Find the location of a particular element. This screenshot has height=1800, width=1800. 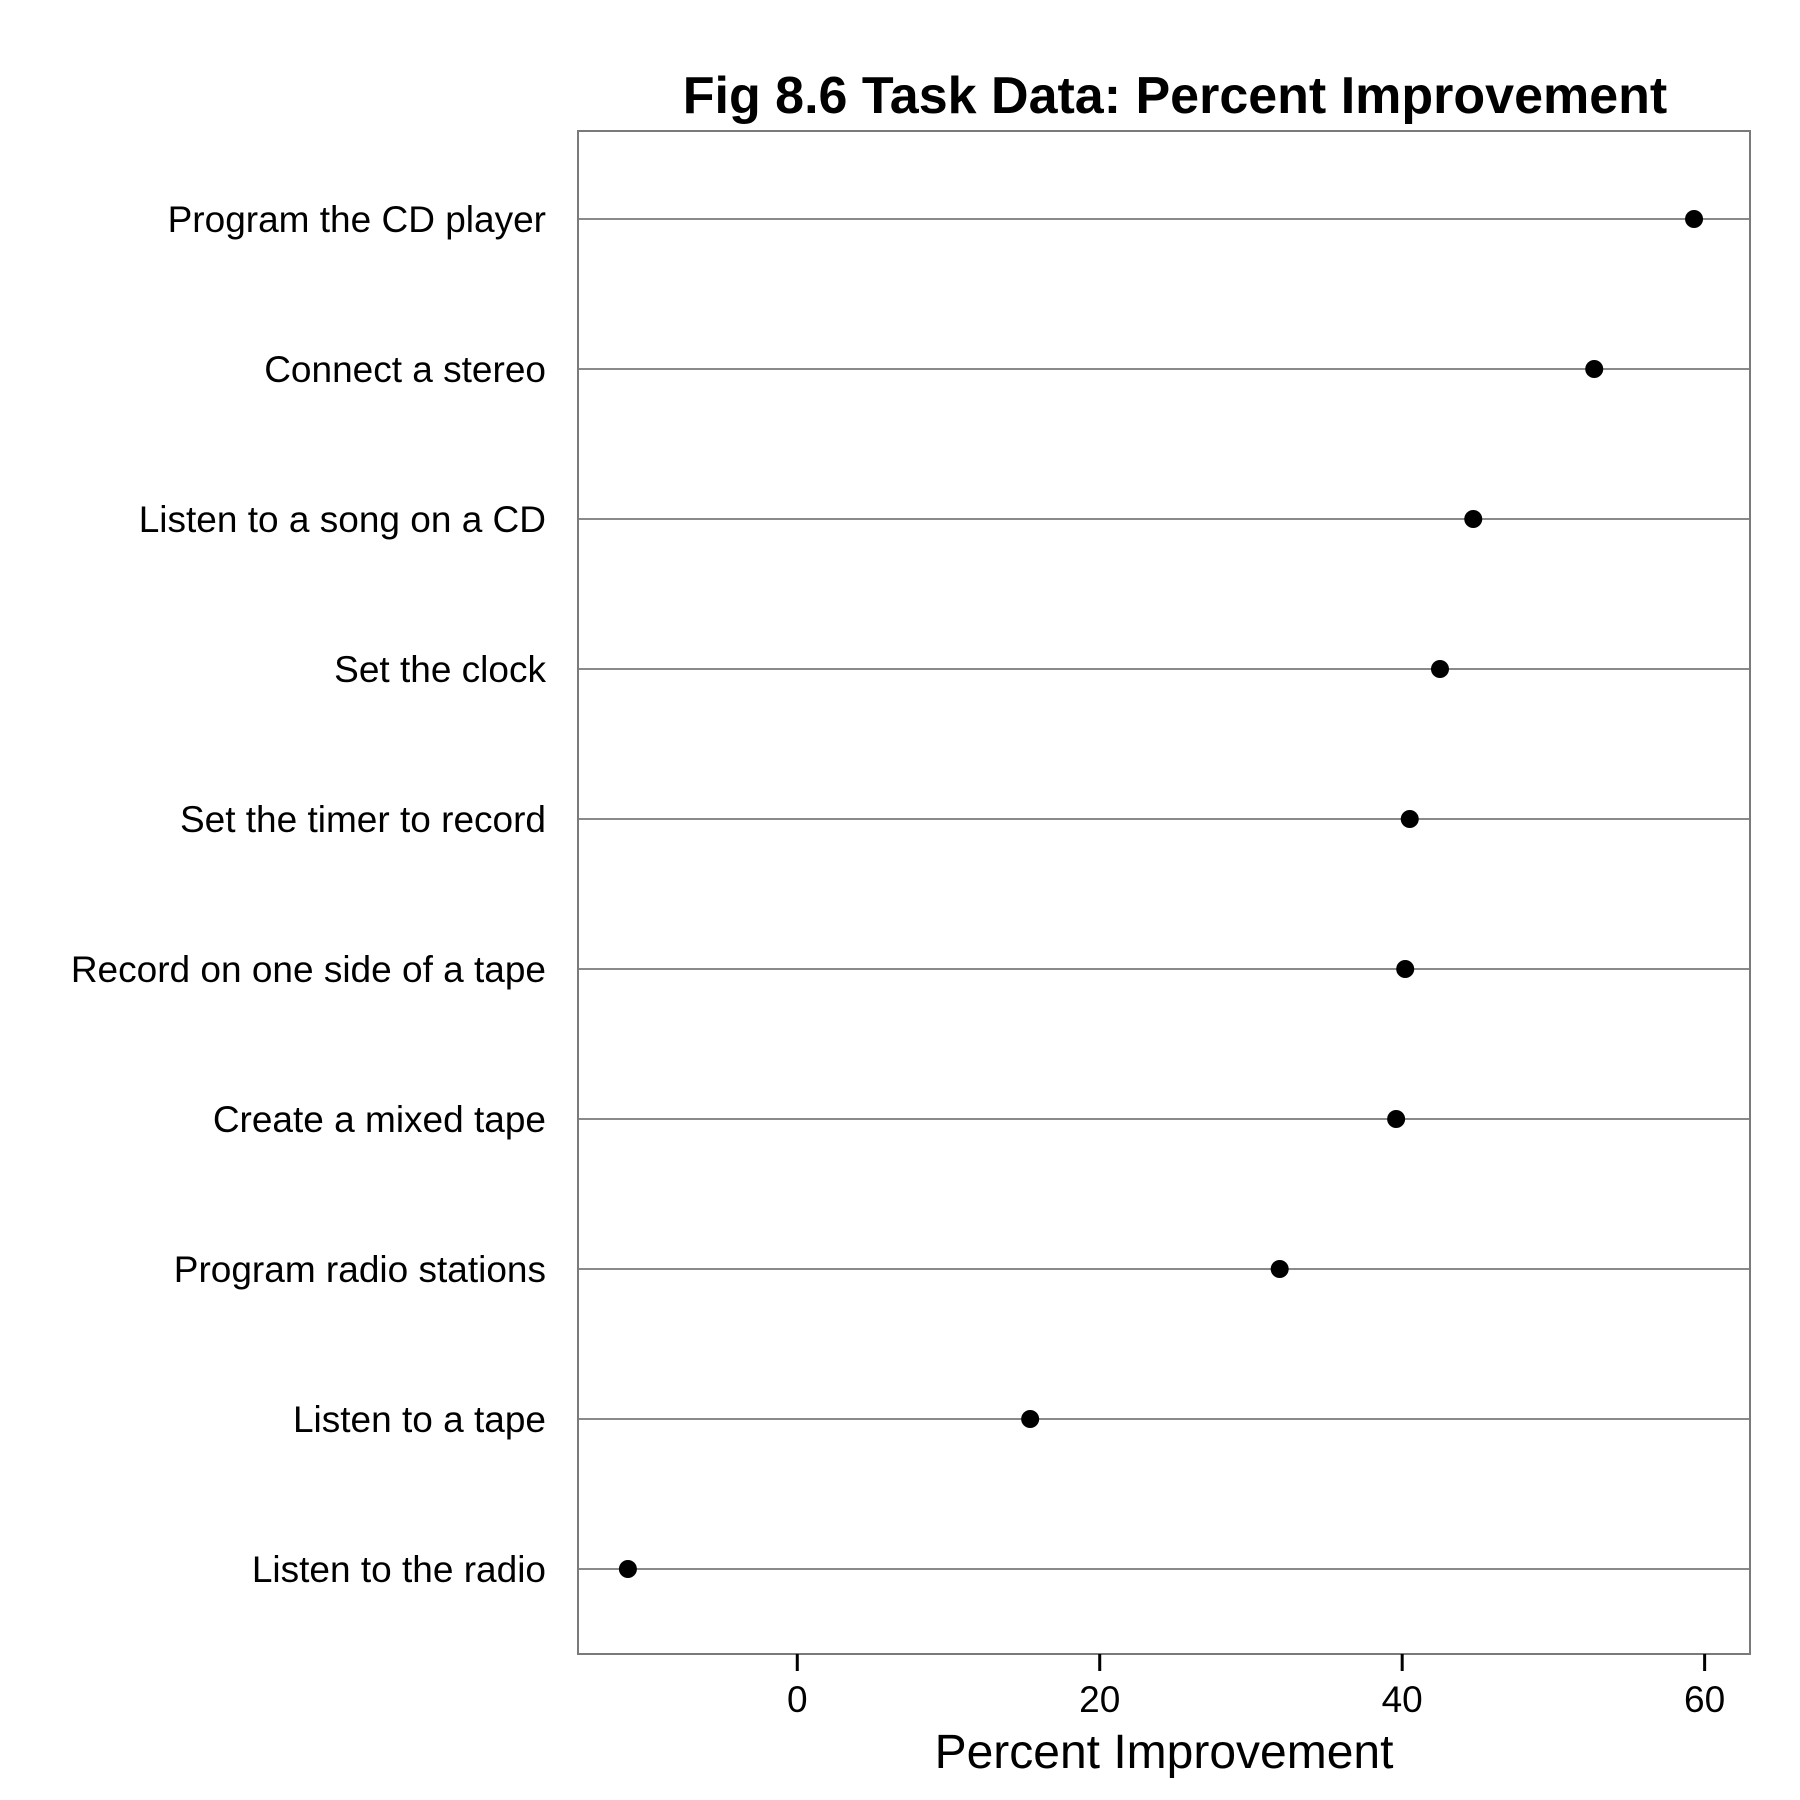

category-label: Listen to a song on a CD is located at coordinates (342, 519).